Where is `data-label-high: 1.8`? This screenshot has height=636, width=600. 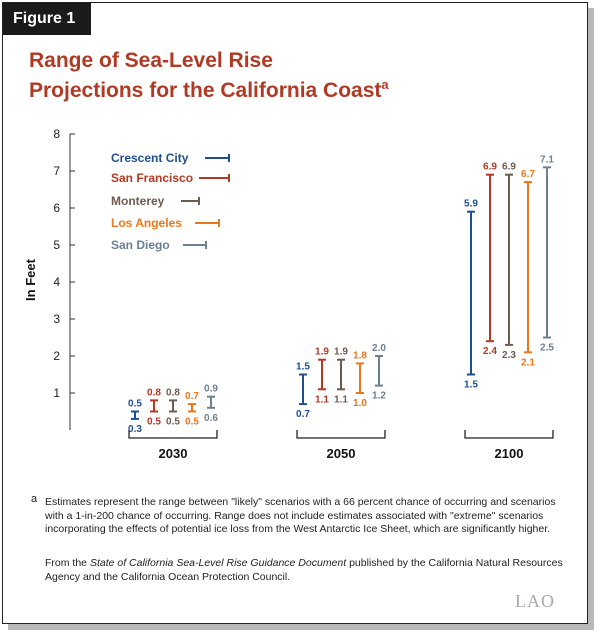 data-label-high: 1.8 is located at coordinates (360, 355).